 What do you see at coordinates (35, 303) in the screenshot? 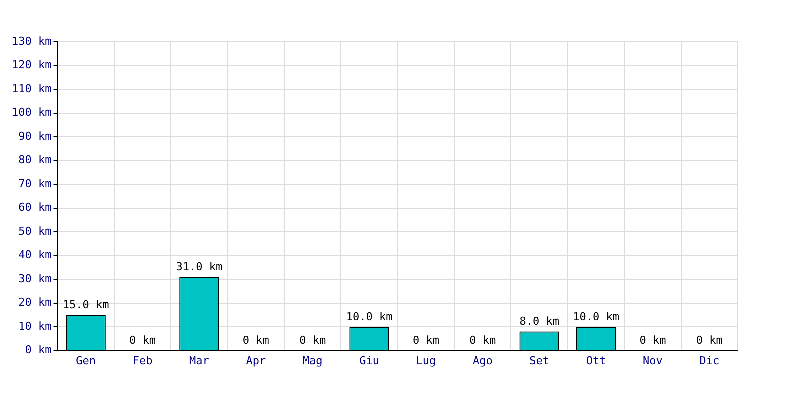
I see `y-tick-label: 20 km` at bounding box center [35, 303].